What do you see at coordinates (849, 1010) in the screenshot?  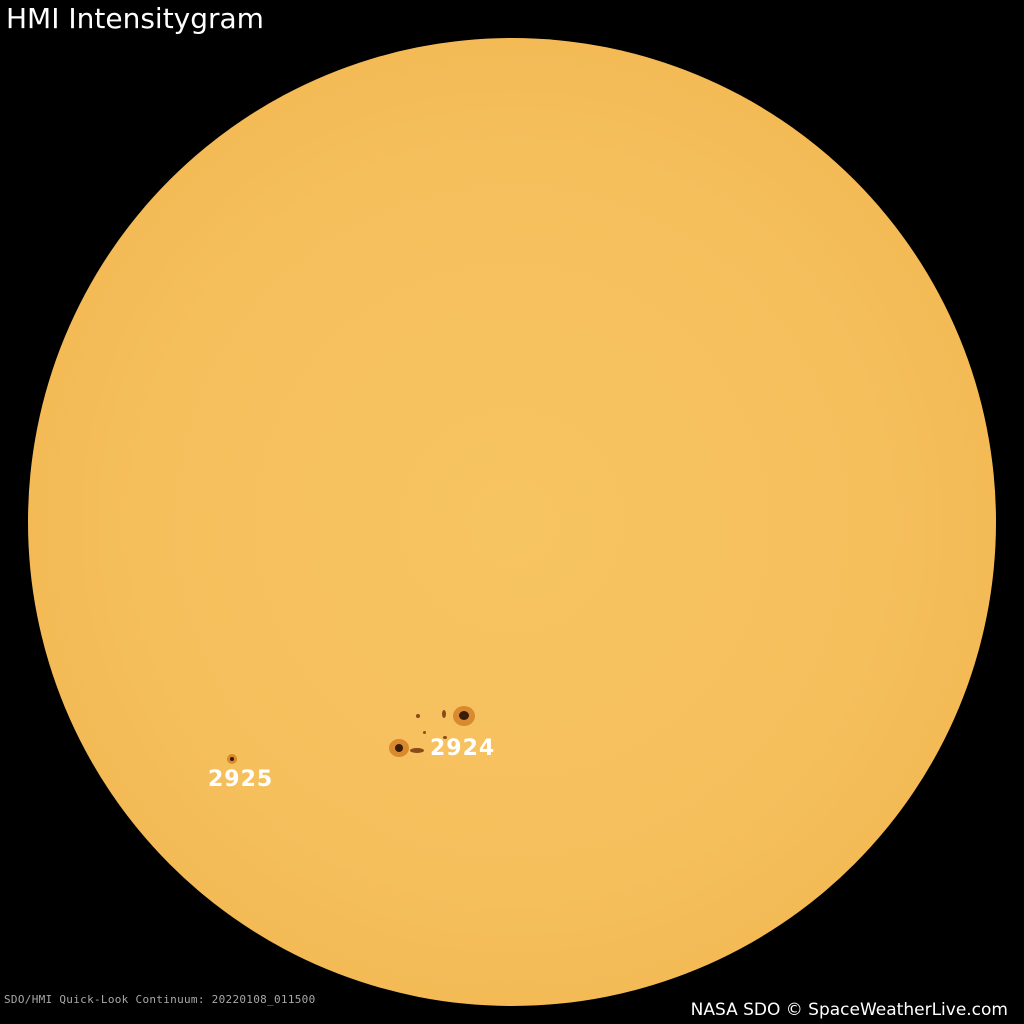 I see `credit: NASA SDO © SpaceWeatherLive.com` at bounding box center [849, 1010].